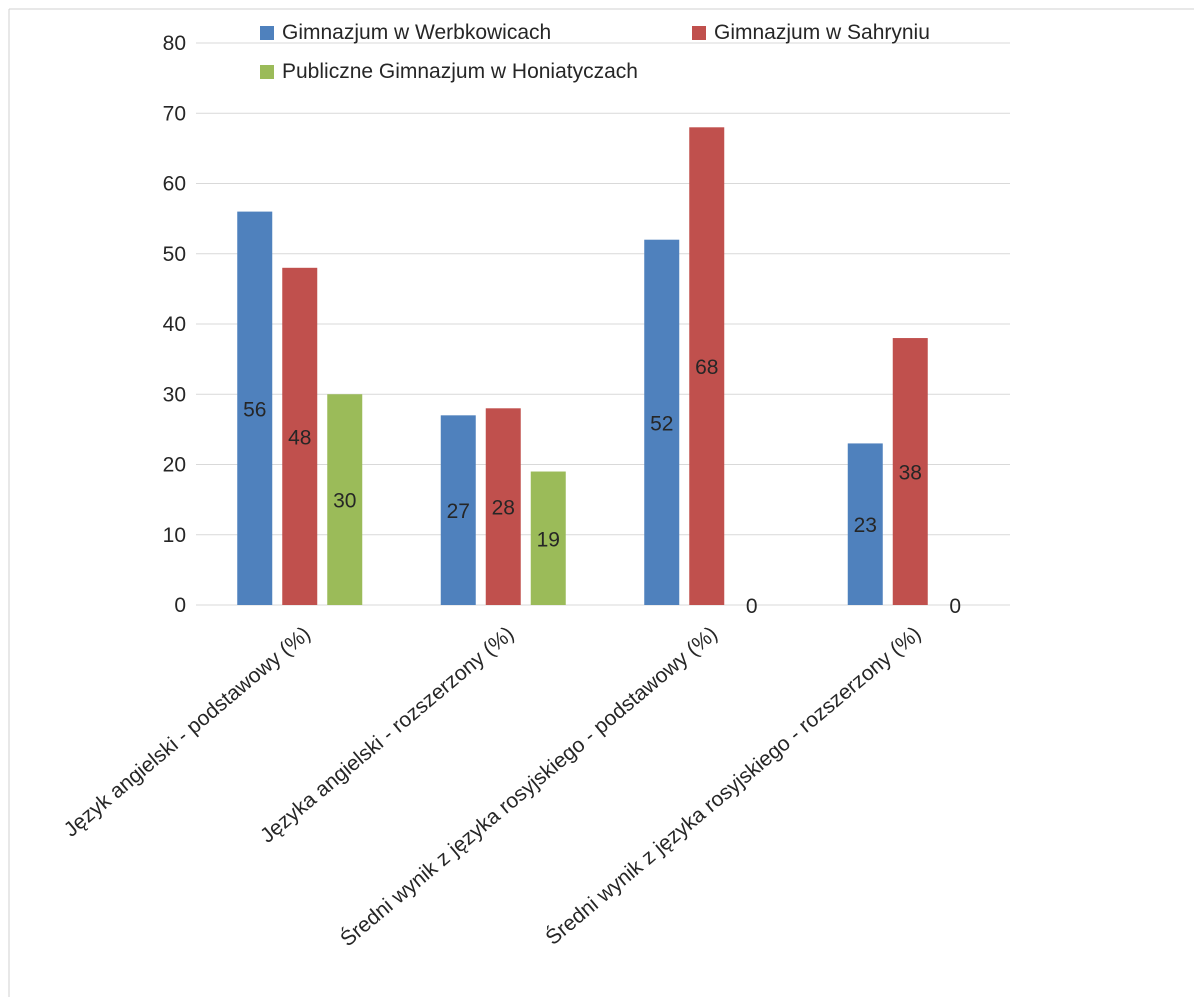 This screenshot has width=1194, height=997. I want to click on y-tick-label: 10, so click(174, 535).